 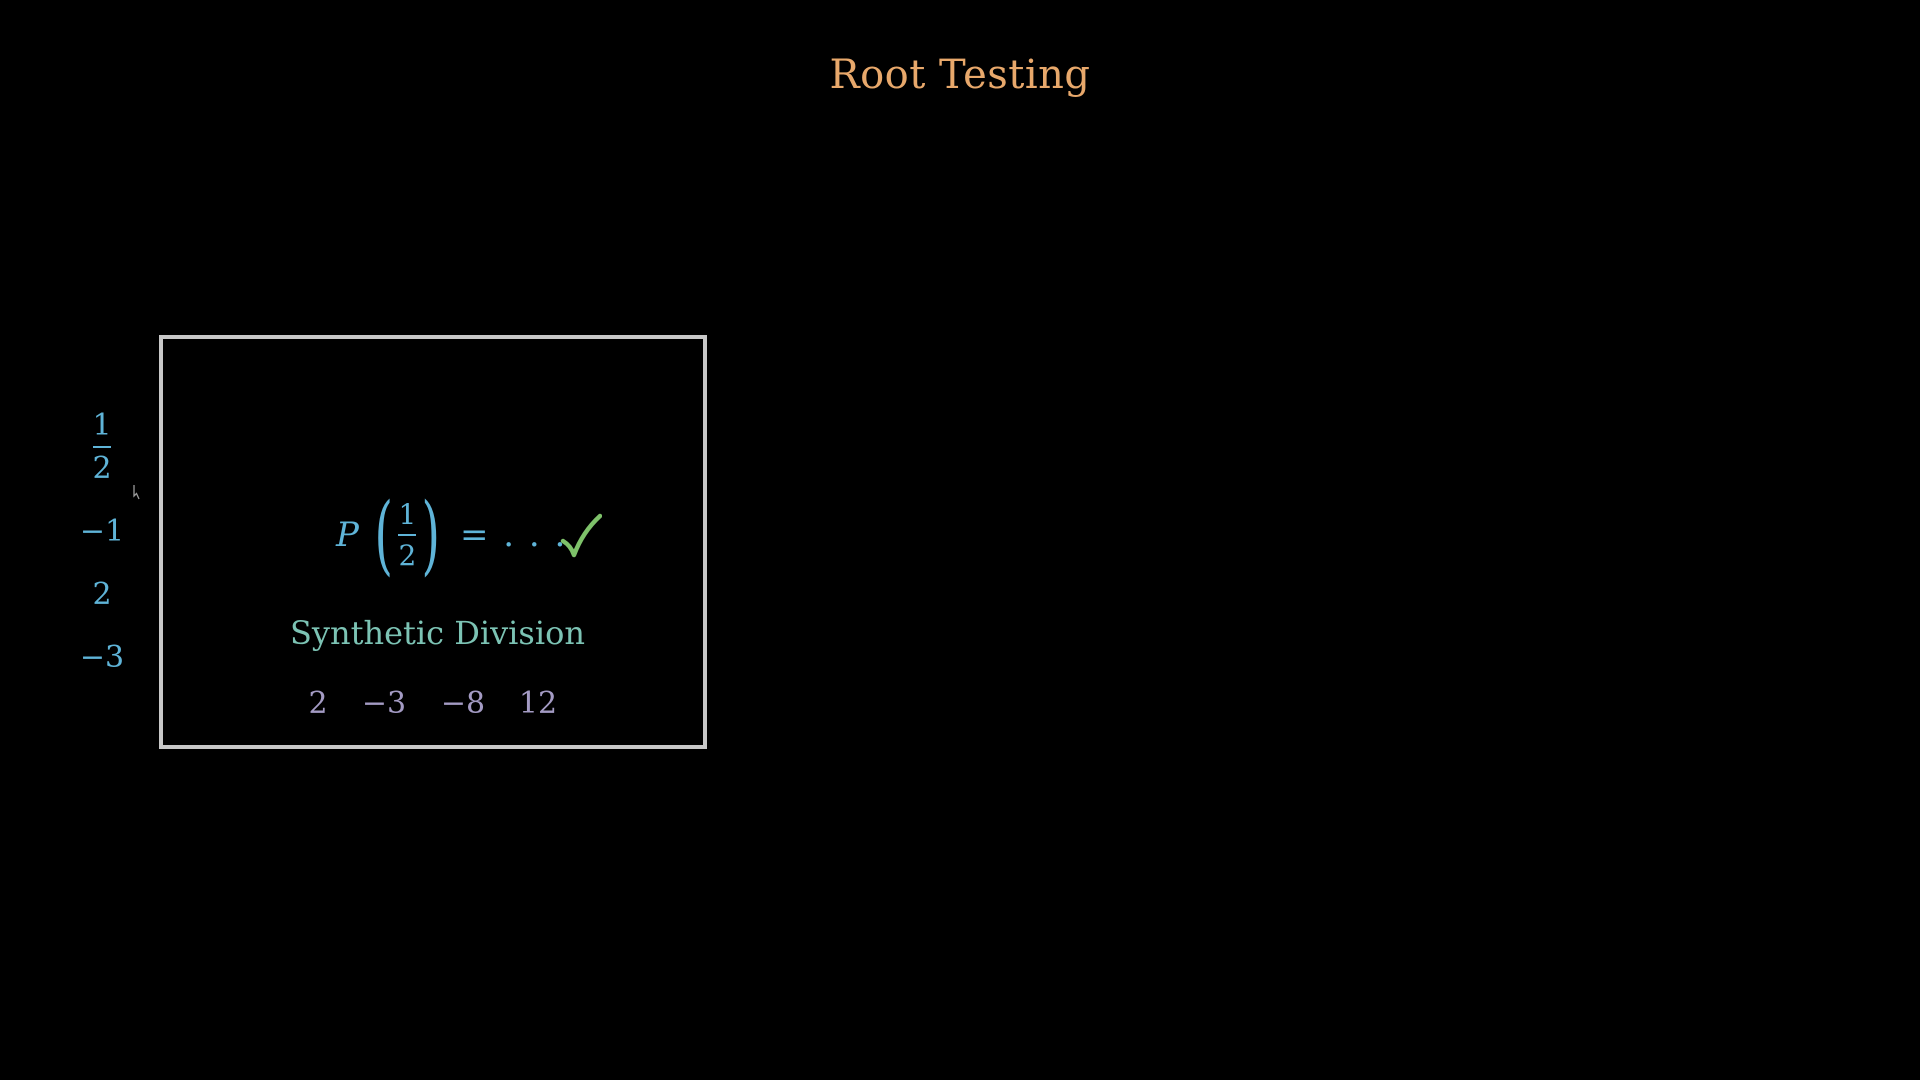 I want to click on coefficient-1: 2, so click(x=318, y=703).